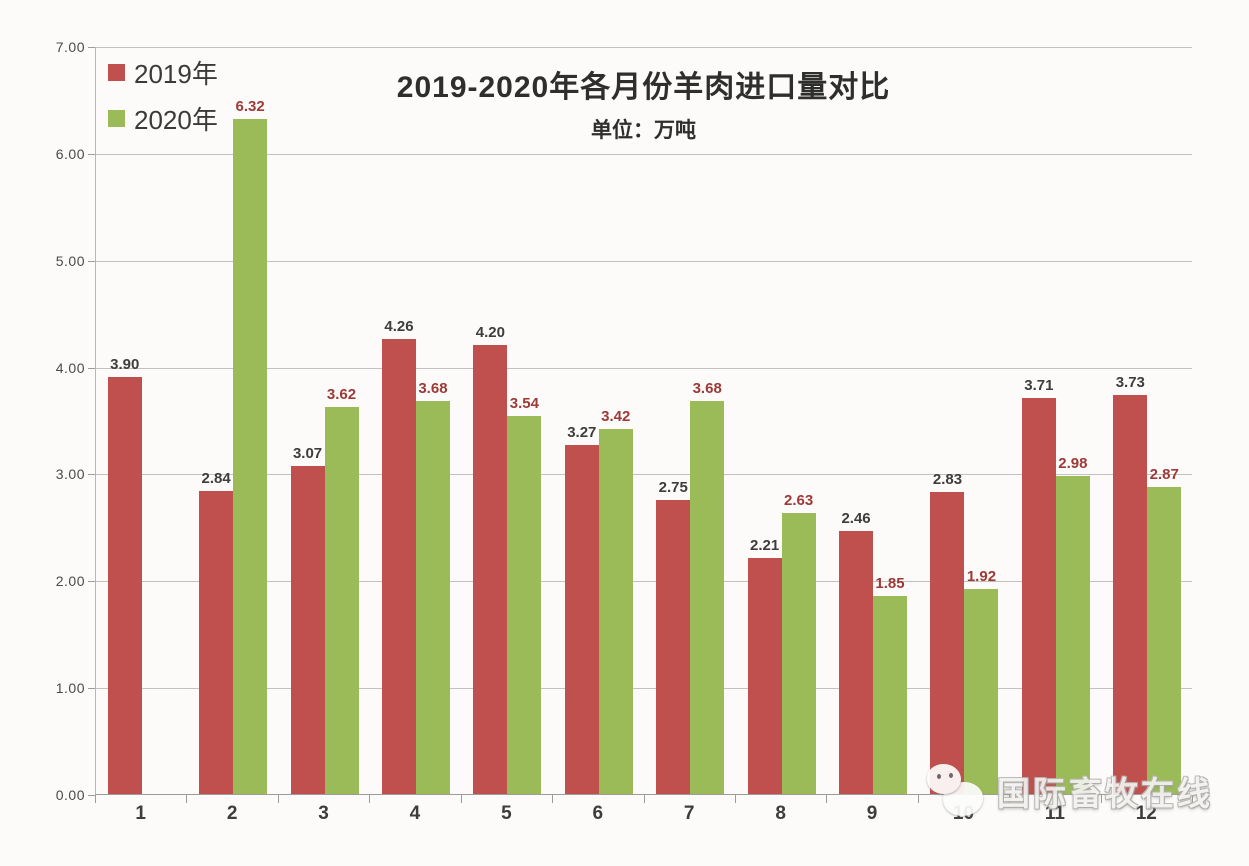  I want to click on sheep-mascot-icon, so click(957, 791).